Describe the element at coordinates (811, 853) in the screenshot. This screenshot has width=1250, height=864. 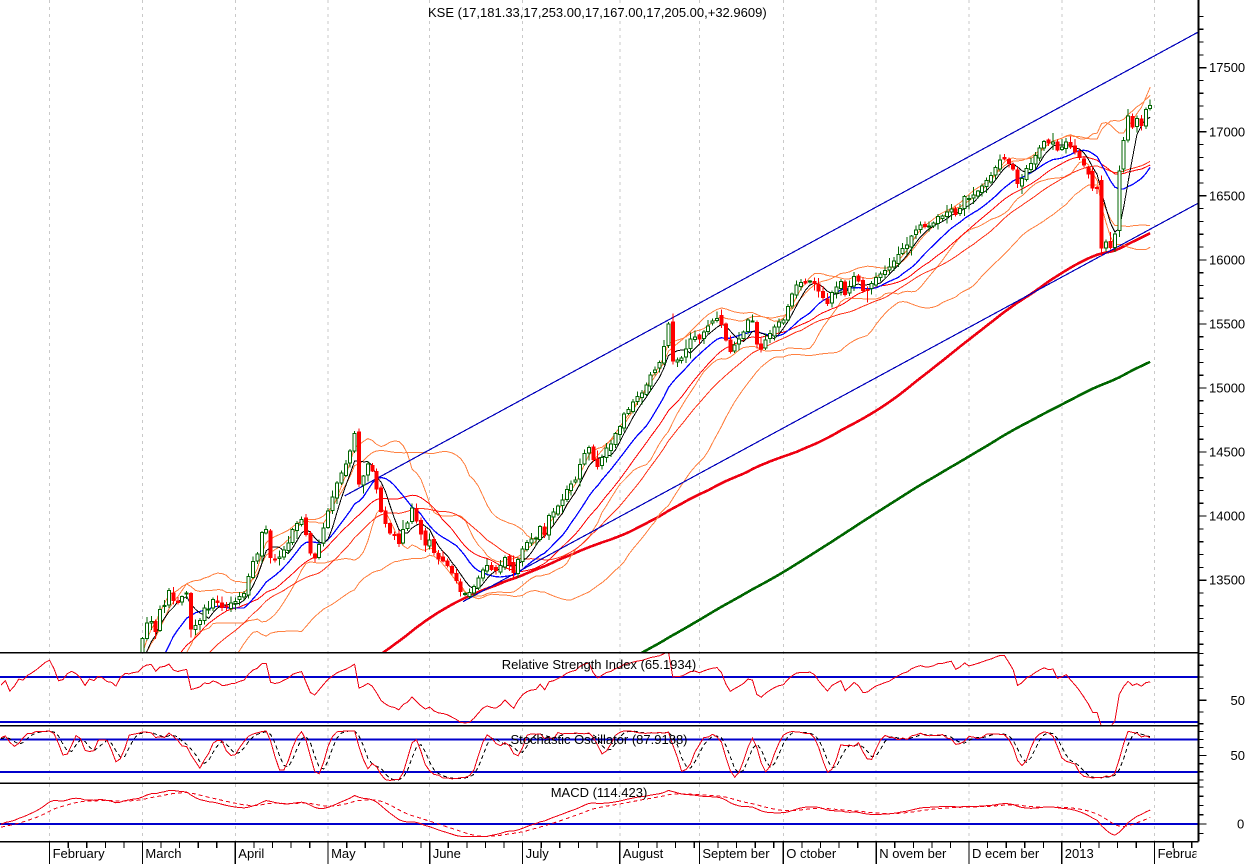
I see `svg-text: O ctober` at that location.